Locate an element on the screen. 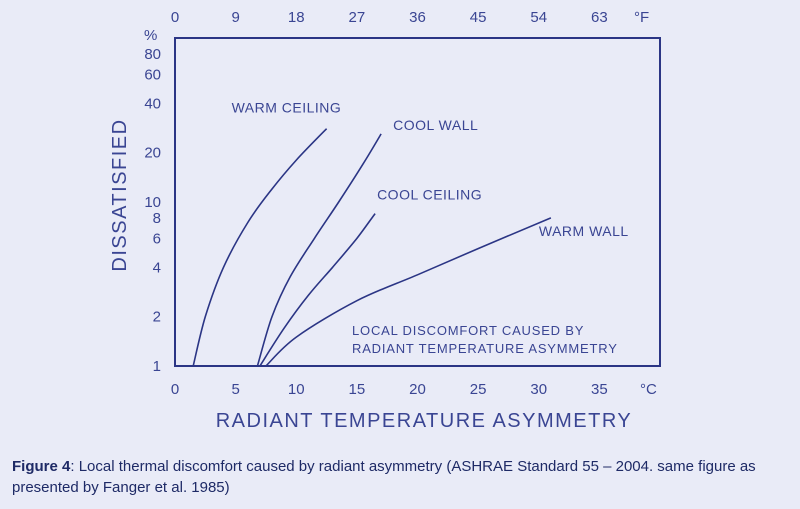 The height and width of the screenshot is (509, 800). top-unit-label: °F is located at coordinates (641, 17).